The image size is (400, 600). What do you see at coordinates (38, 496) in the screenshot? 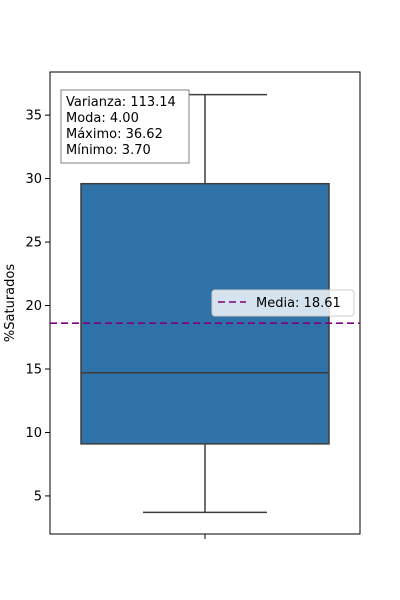
I see `y-tick-label: 5` at bounding box center [38, 496].